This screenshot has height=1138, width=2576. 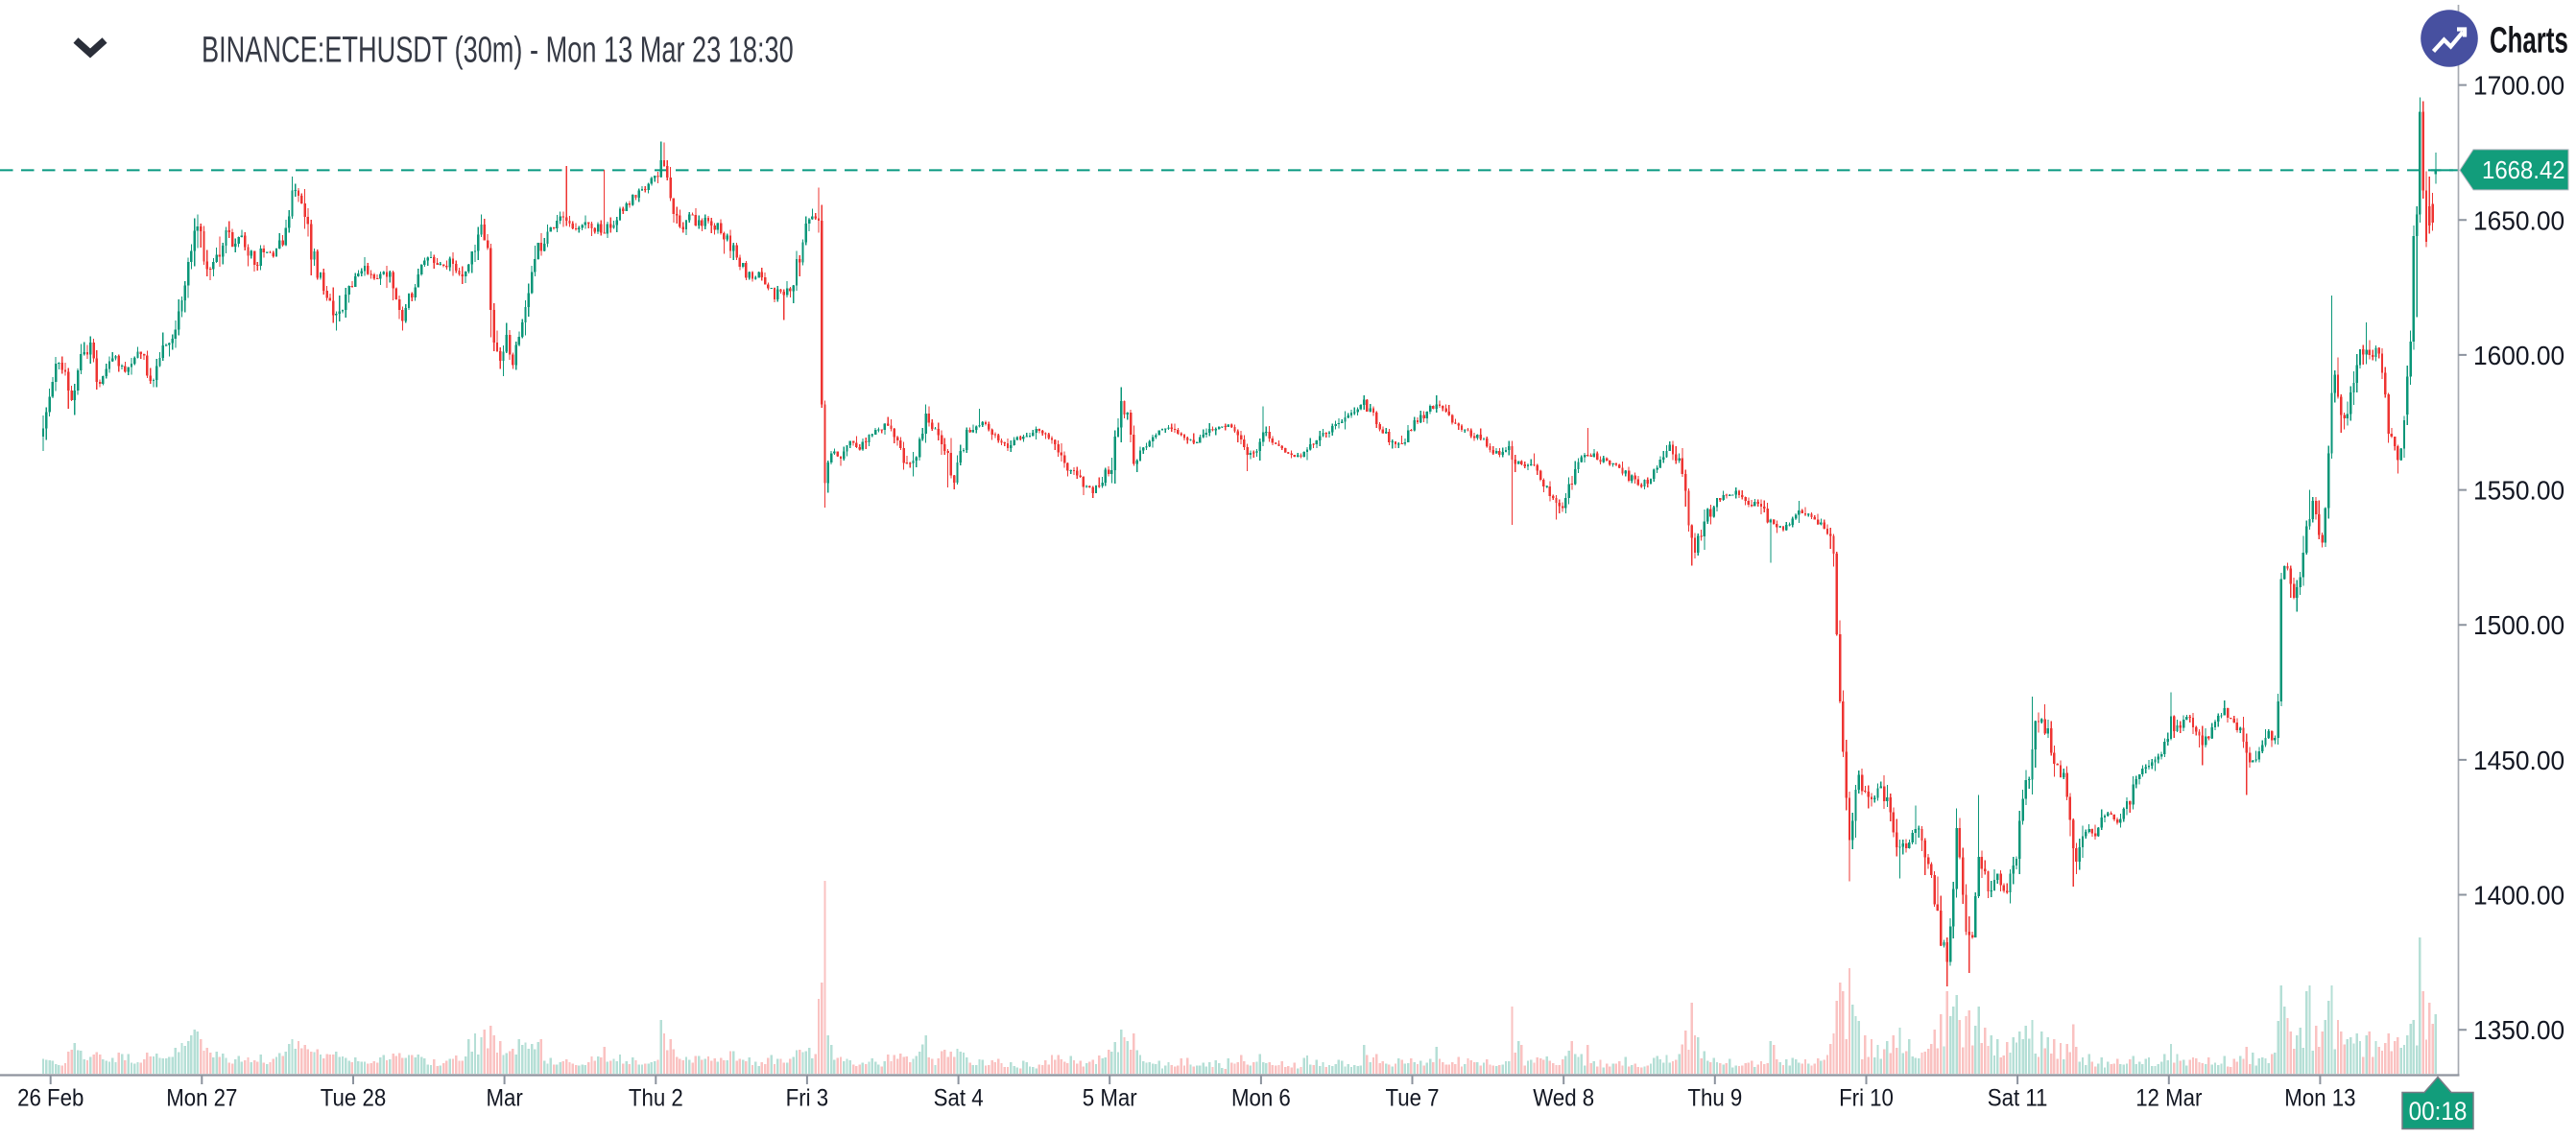 I want to click on svg-text: Mon 27, so click(x=201, y=1098).